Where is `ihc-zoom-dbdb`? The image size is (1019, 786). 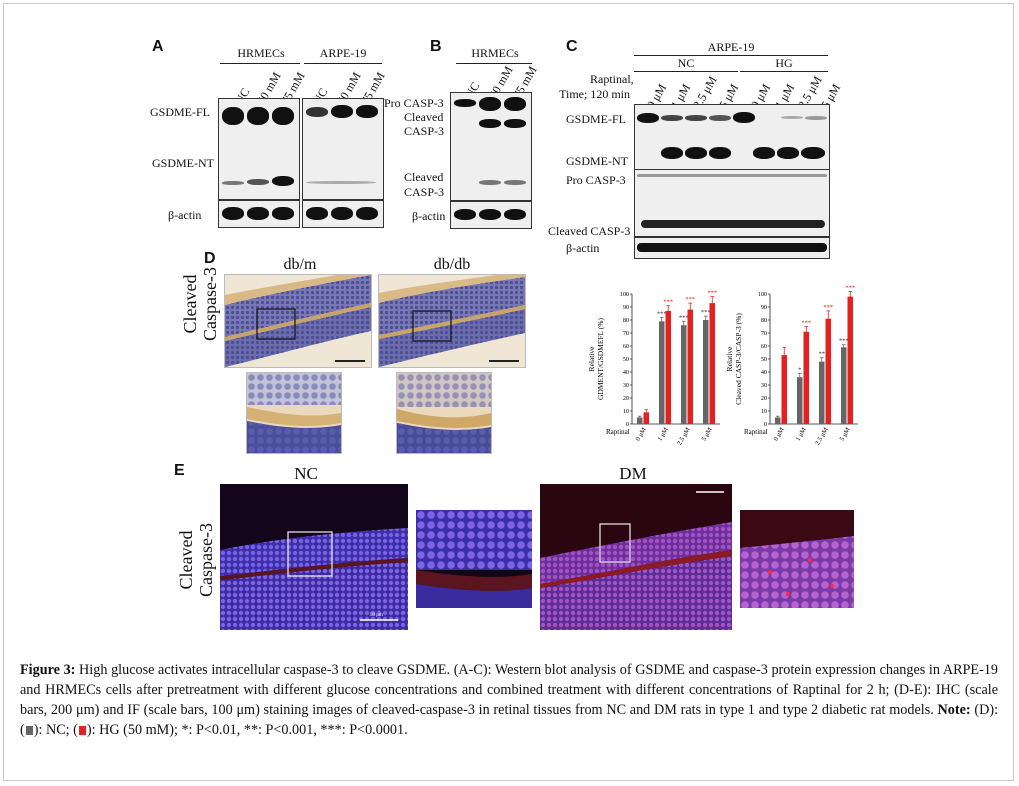
ihc-zoom-dbdb is located at coordinates (444, 413).